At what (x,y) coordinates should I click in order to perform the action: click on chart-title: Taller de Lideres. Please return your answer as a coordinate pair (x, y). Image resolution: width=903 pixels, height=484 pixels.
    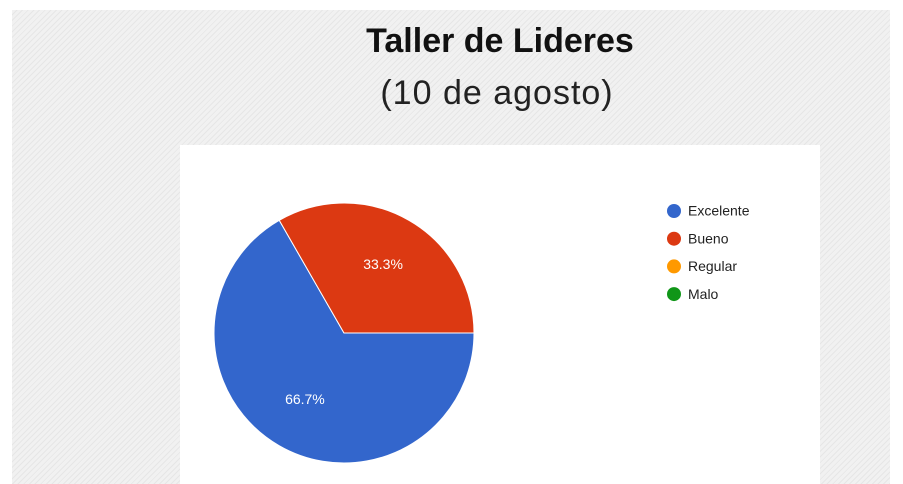
    Looking at the image, I should click on (500, 41).